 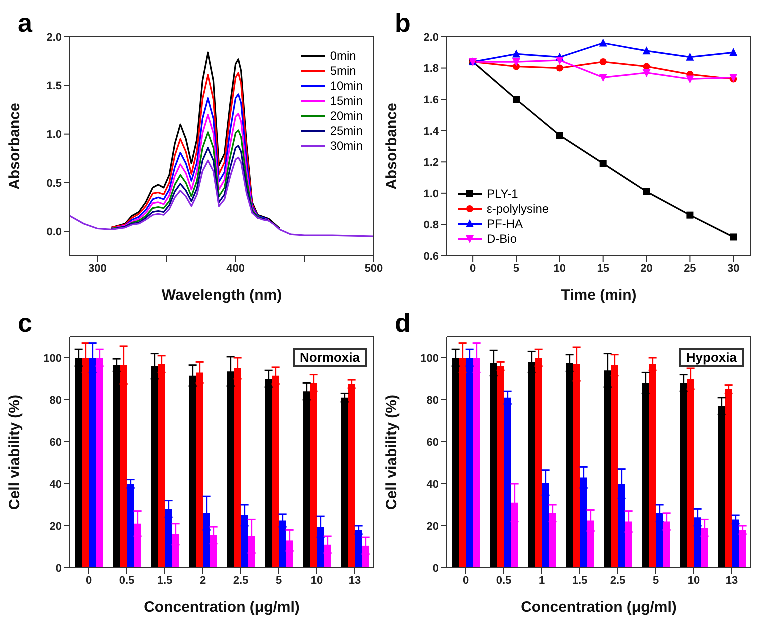 I want to click on legend-label: 20min, so click(x=346, y=115).